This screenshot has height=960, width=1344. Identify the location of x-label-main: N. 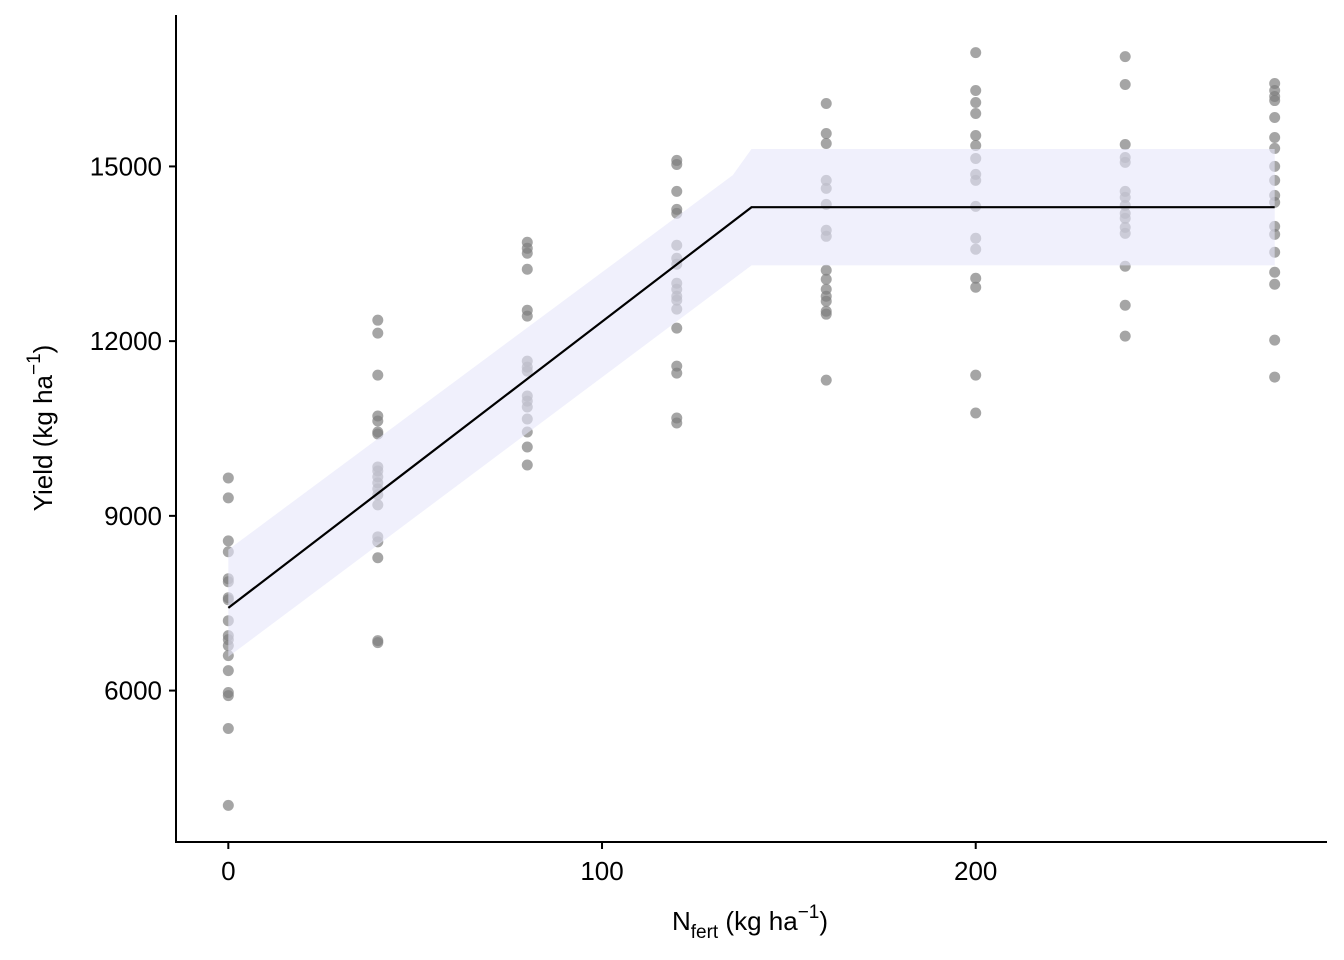
(681, 921).